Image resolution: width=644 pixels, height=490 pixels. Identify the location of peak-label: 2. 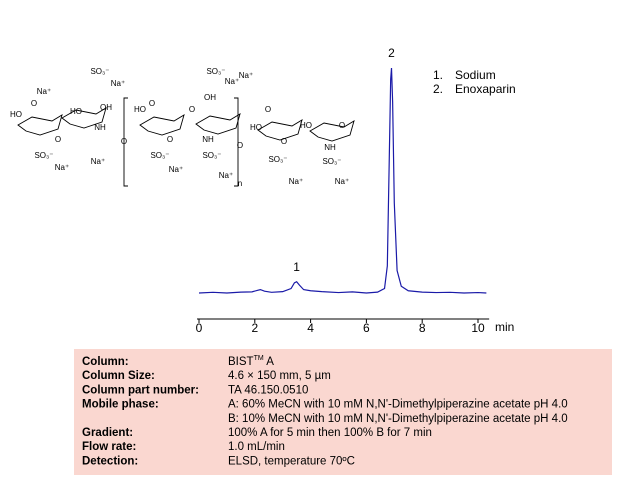
(391, 53).